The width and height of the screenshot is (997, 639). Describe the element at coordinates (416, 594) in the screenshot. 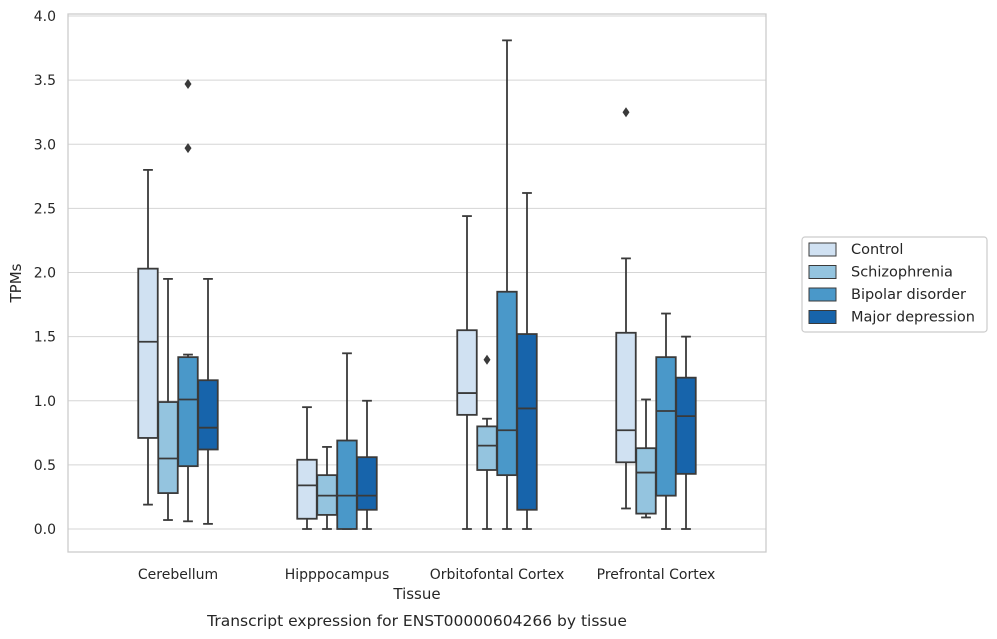

I see `x-axis-label: Tissue` at that location.